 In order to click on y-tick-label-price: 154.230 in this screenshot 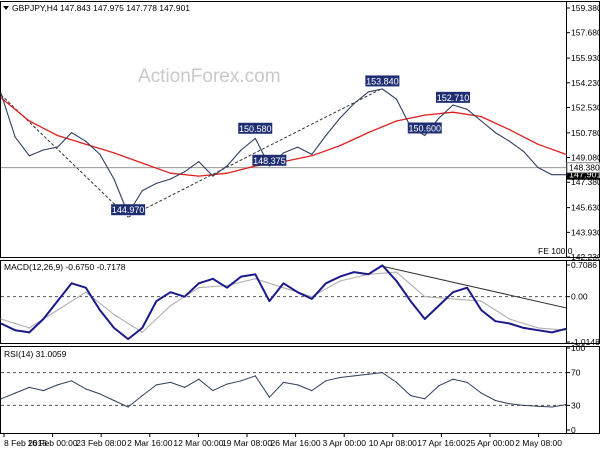, I will do `click(585, 83)`.